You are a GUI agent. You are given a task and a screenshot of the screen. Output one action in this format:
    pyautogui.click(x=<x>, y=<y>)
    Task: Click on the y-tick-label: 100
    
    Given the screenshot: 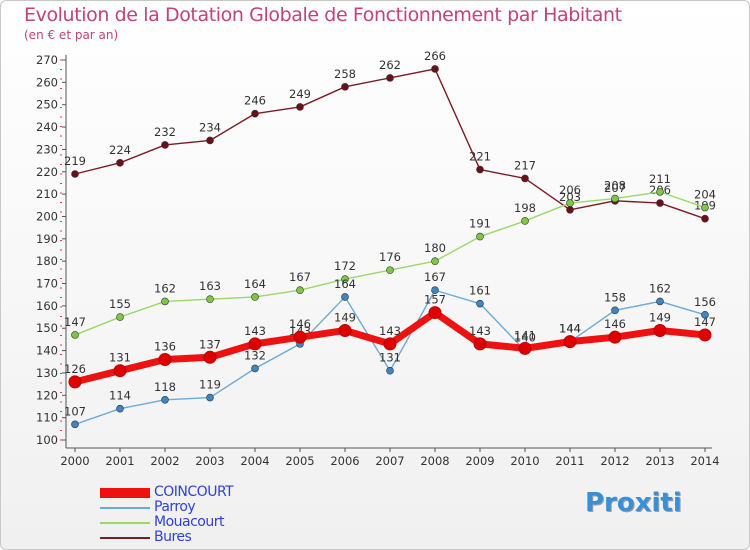 What is the action you would take?
    pyautogui.click(x=47, y=440)
    